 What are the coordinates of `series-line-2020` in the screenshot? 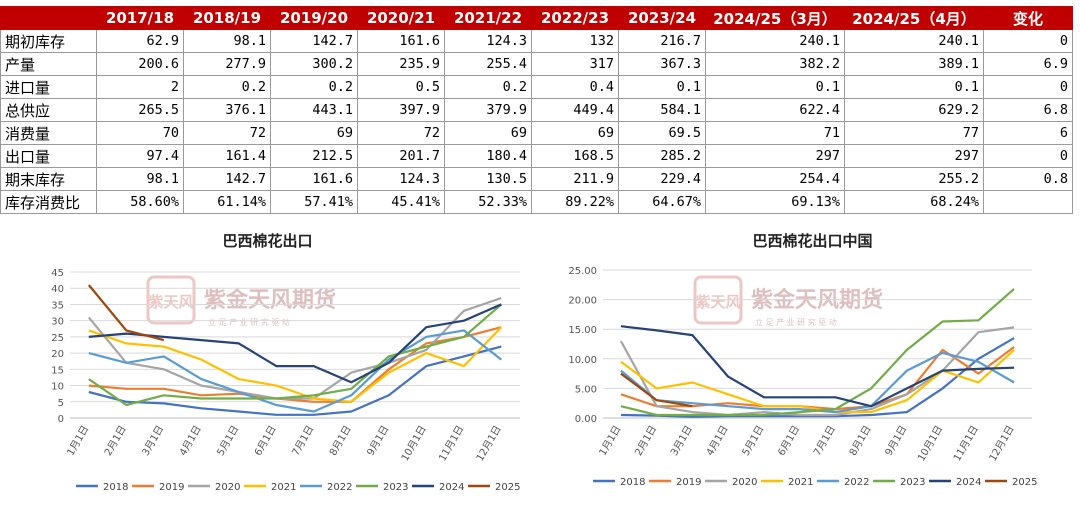 It's located at (294, 348).